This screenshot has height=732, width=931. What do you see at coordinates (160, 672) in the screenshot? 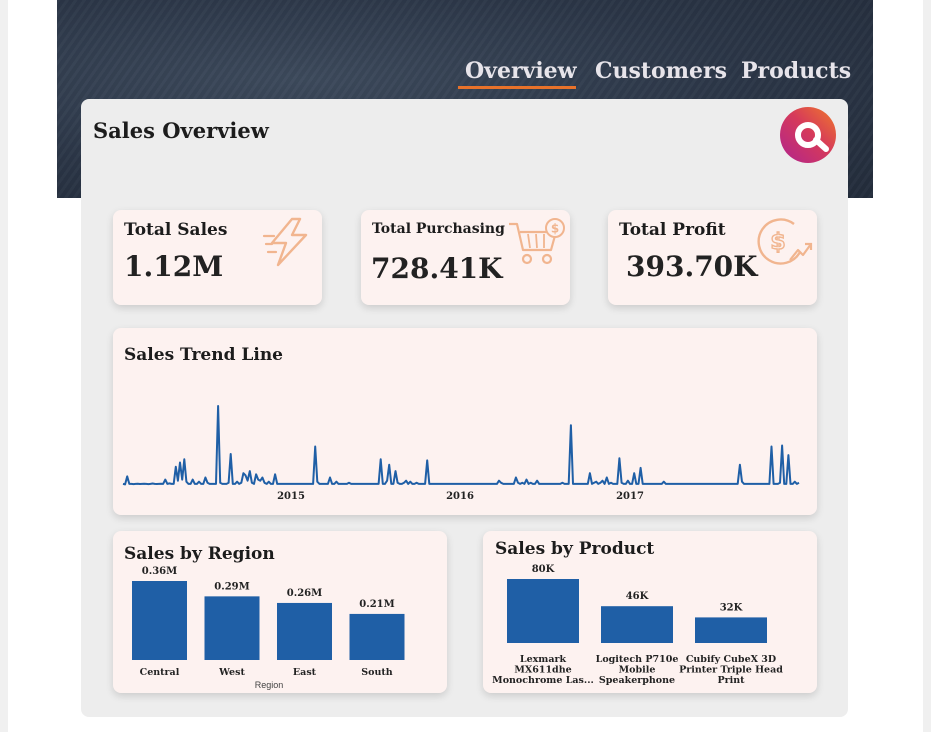
I see `category-label: Central` at bounding box center [160, 672].